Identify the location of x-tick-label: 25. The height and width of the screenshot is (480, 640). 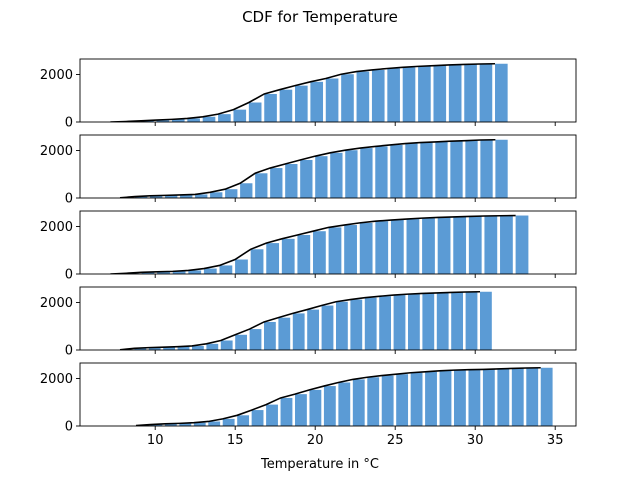
(395, 440).